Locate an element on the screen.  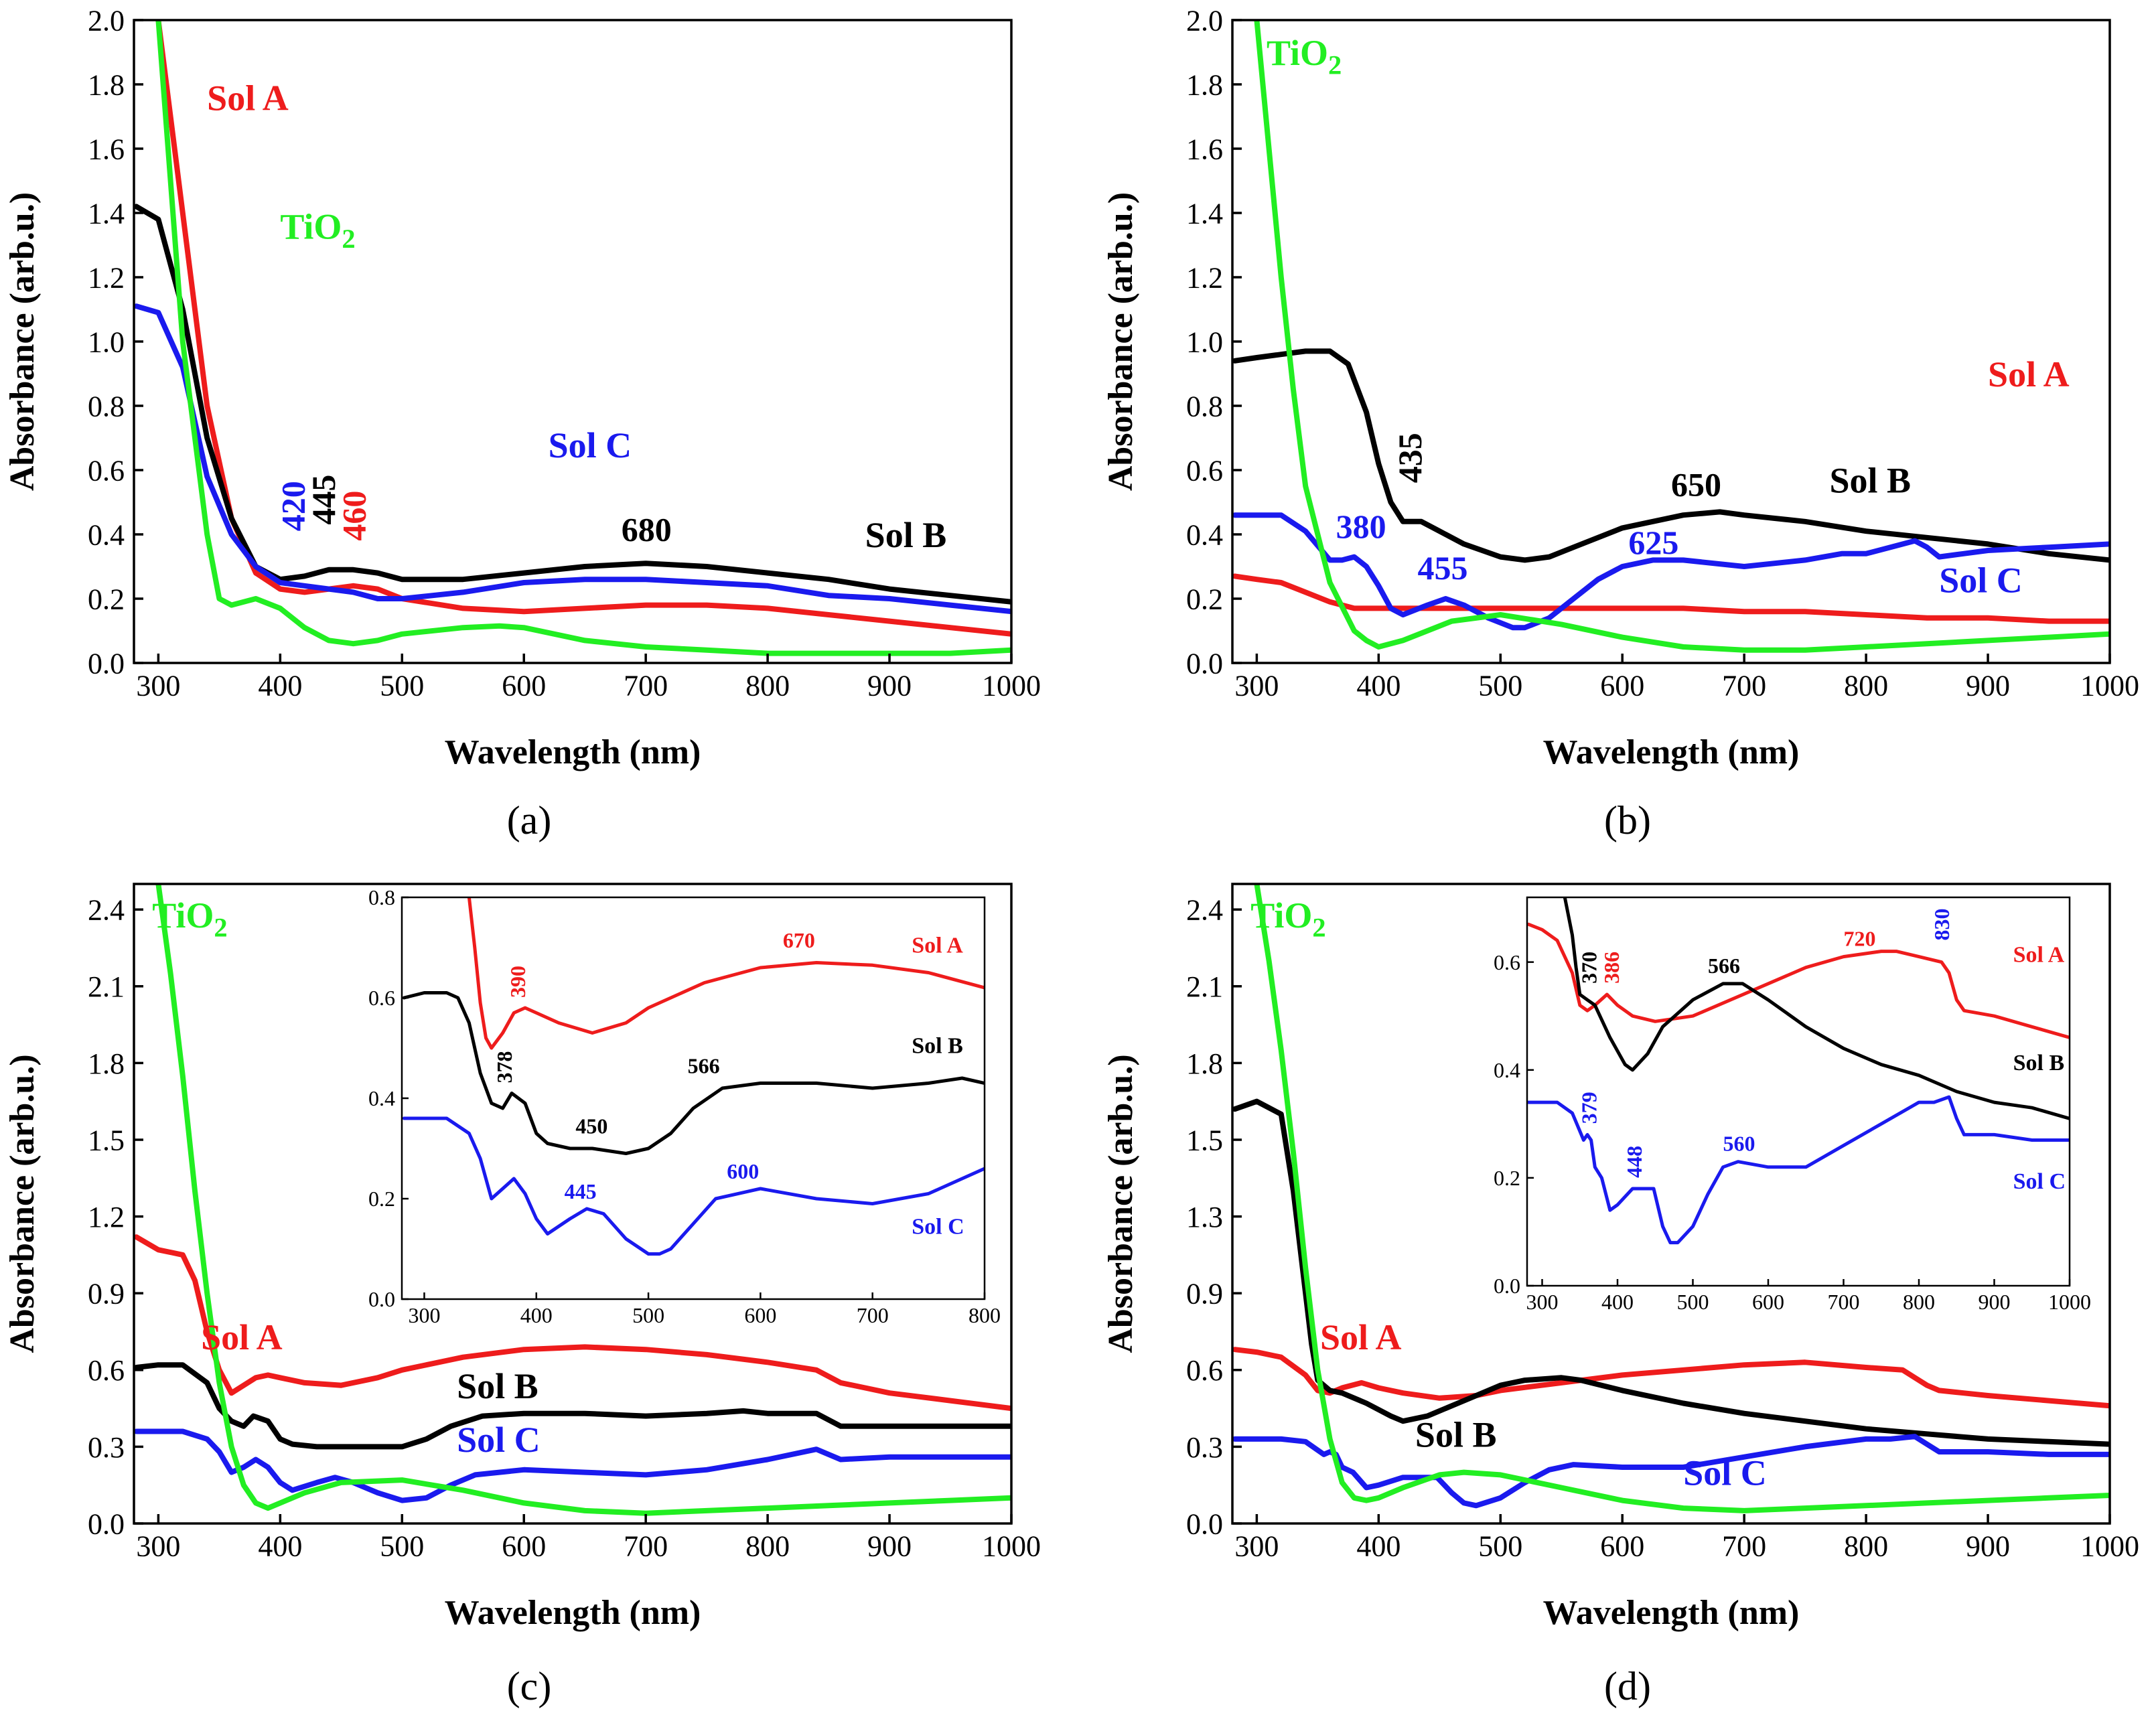
panel-a-peak-label-445: 445 is located at coordinates (323, 500).